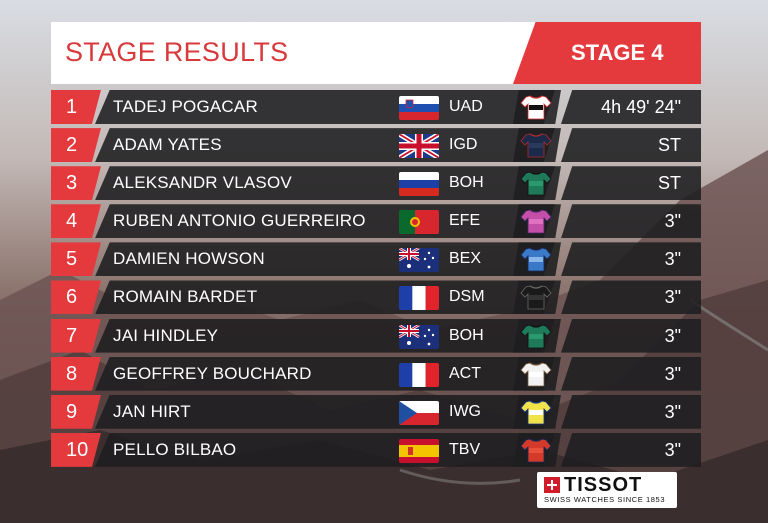  Describe the element at coordinates (239, 221) in the screenshot. I see `rider-name: RUBEN ANTONIO GUERREIRO` at that location.